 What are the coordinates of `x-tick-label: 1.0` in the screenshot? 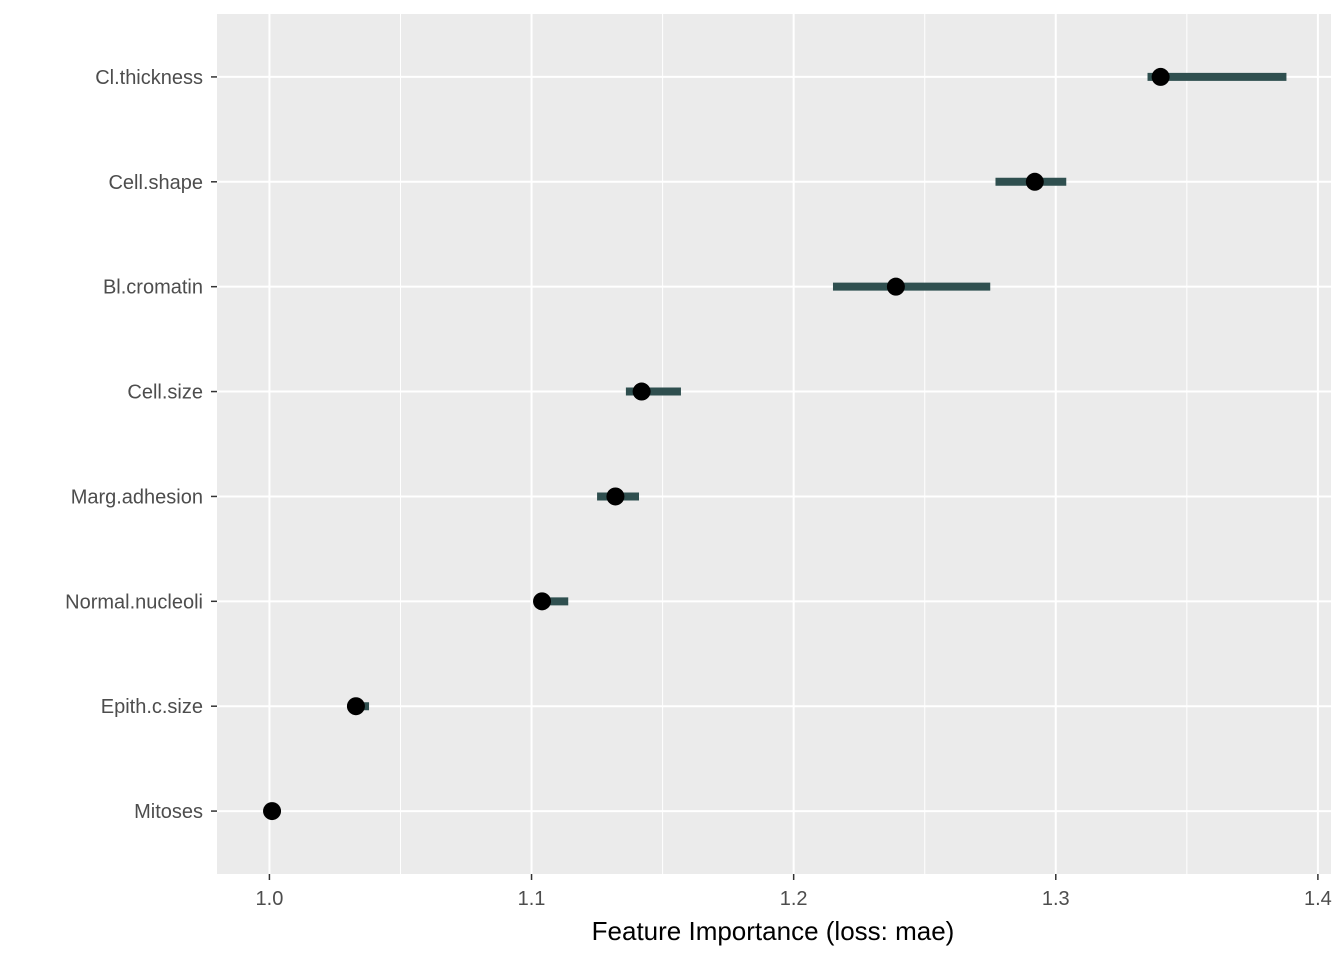 It's located at (270, 899).